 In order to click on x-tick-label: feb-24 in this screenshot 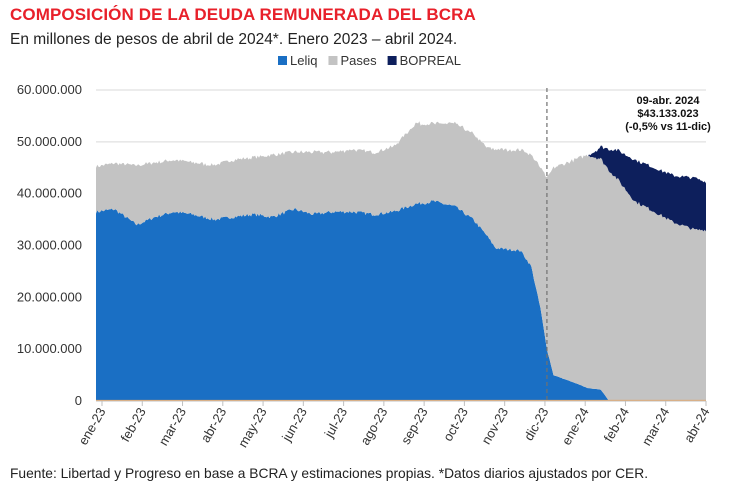, I will do `click(616, 424)`.